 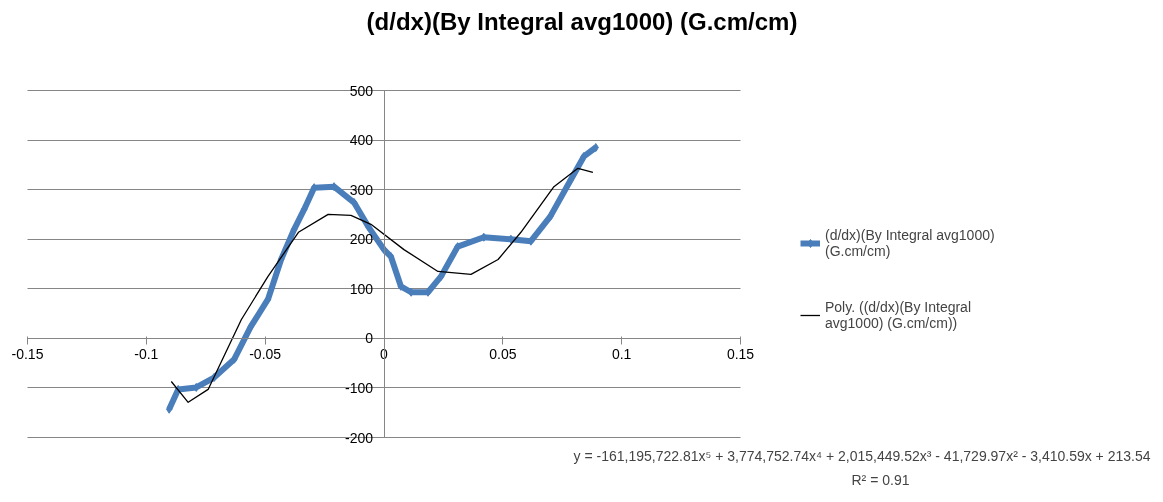 I want to click on text: y = -161,195,722.81x⁵ + 3,774,752.74x⁴ + 2,015,449.52x³ - 41,729.97x² - 3,410.59x + 213.54, so click(x=862, y=455).